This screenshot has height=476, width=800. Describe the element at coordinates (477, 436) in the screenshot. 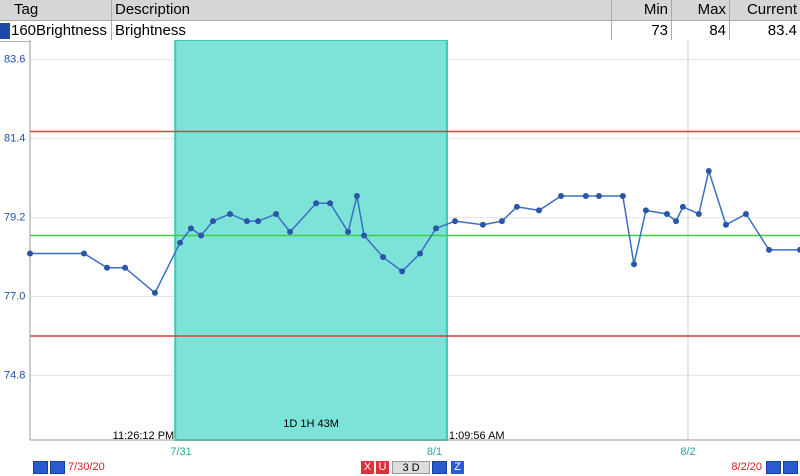

I see `selection-end: 1:09:56 AM` at that location.